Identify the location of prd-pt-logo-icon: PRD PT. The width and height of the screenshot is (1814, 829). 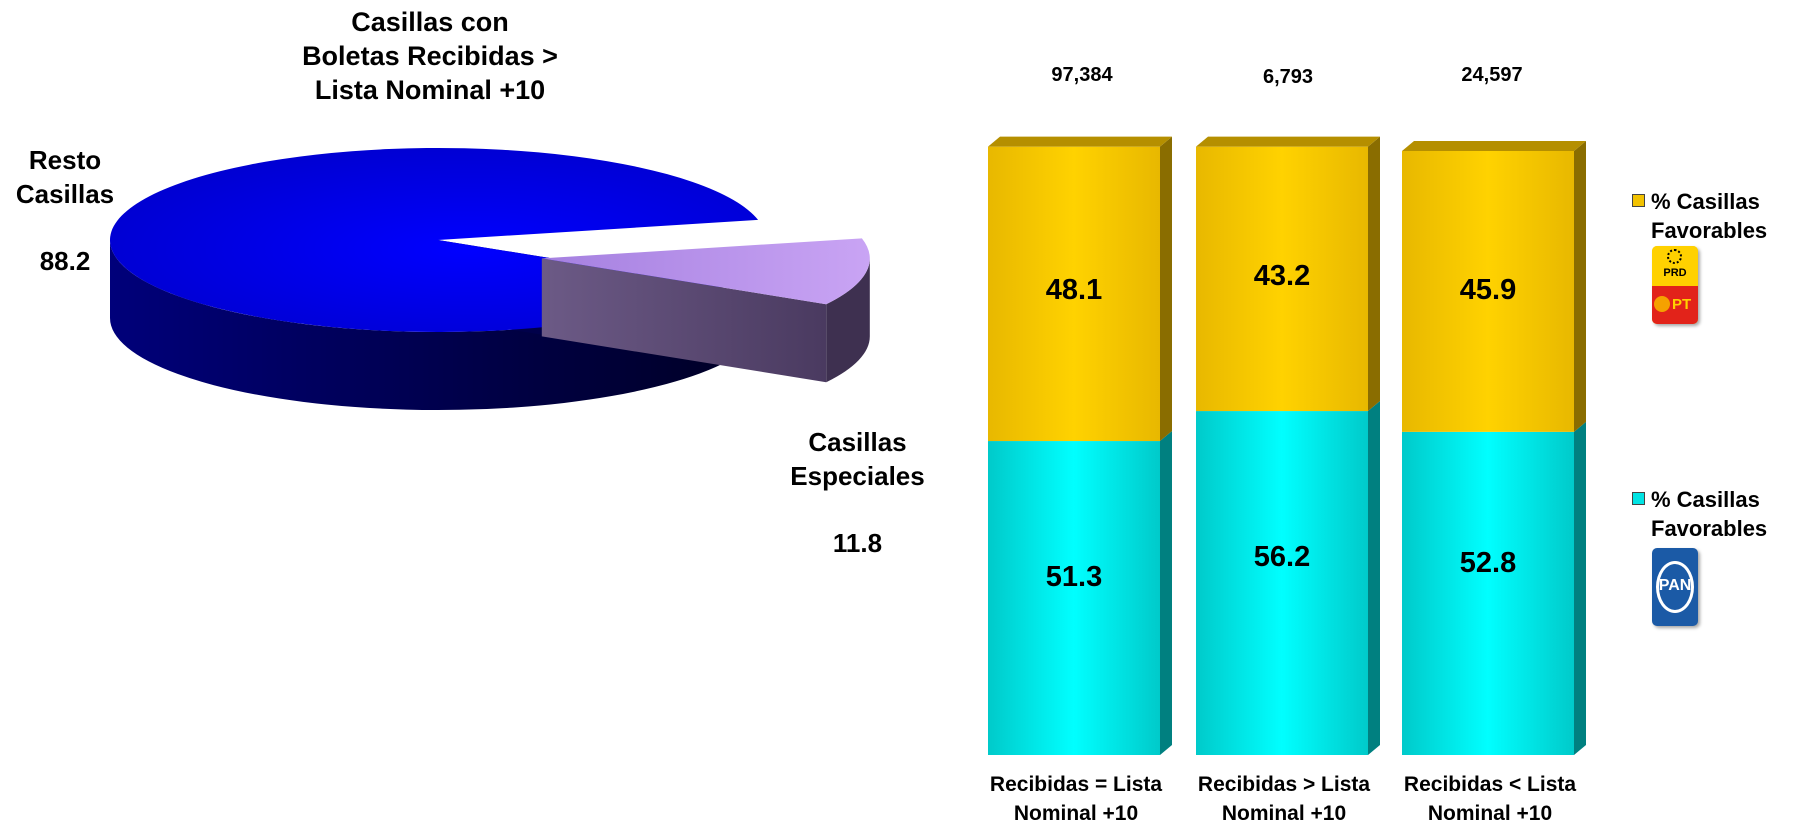
(1675, 285).